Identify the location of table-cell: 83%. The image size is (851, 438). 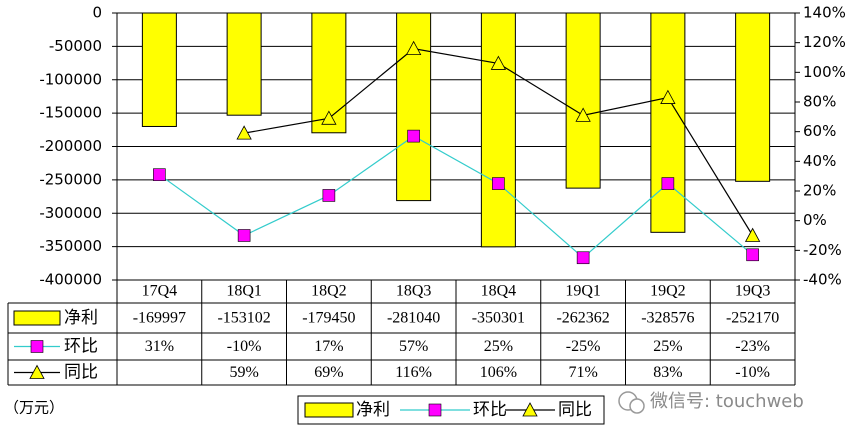
(667, 372).